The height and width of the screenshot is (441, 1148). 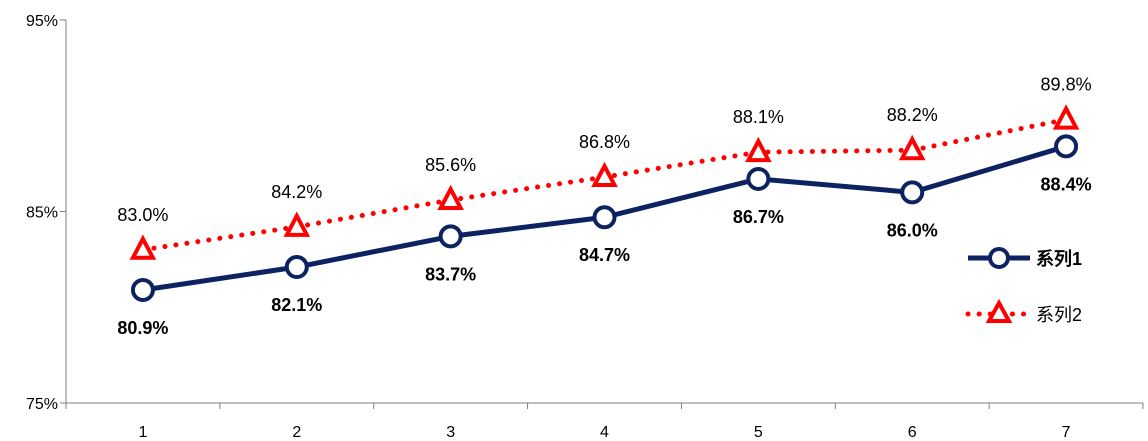 I want to click on series-1-data-label: 86.0%, so click(x=912, y=230).